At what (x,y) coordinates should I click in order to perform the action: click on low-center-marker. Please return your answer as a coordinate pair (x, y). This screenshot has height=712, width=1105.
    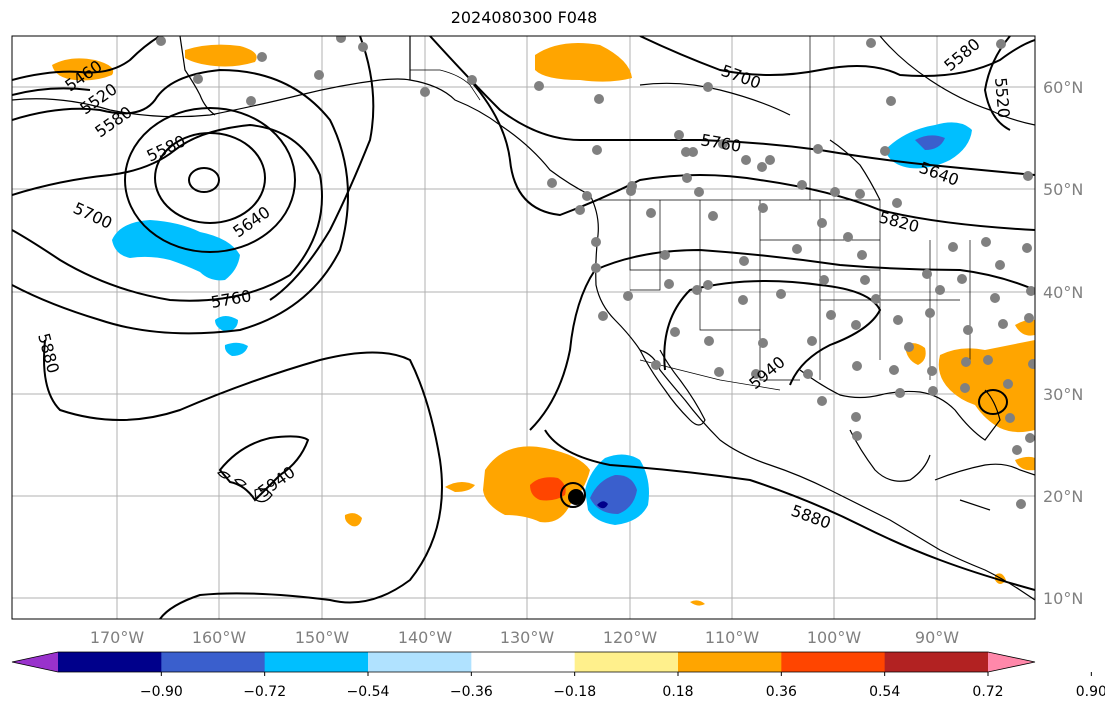
    Looking at the image, I should click on (576, 497).